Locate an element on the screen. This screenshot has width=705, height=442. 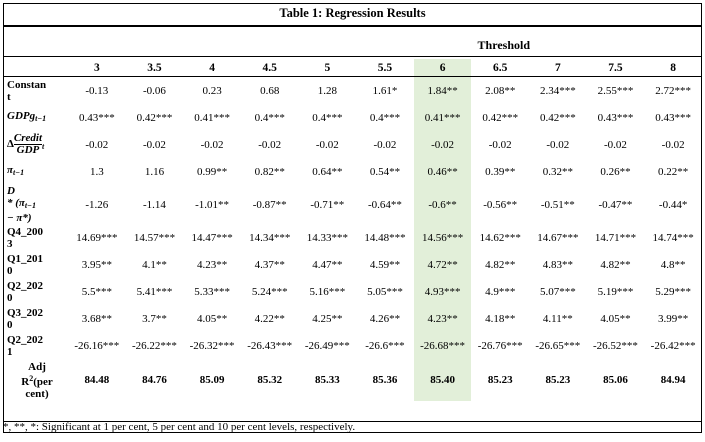
value-cell: 2.72*** is located at coordinates (673, 90).